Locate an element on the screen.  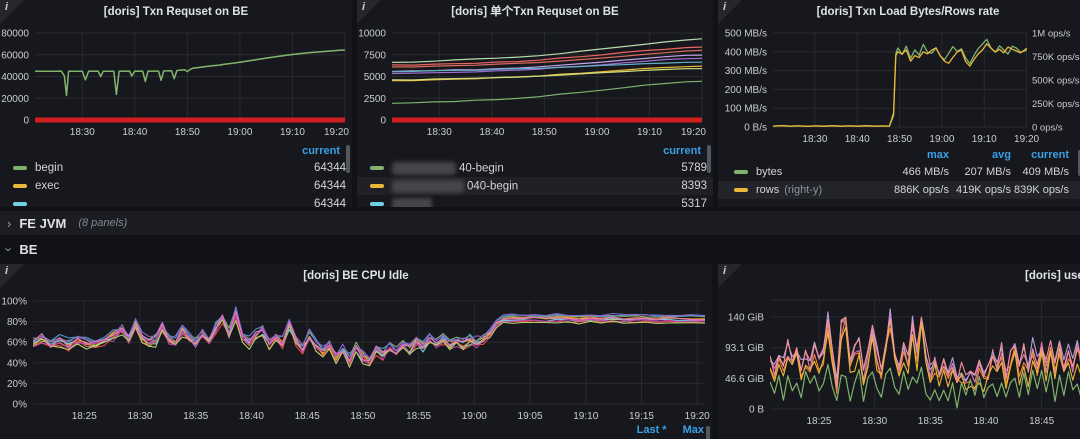
svg-text: 300 MB/s is located at coordinates (746, 71).